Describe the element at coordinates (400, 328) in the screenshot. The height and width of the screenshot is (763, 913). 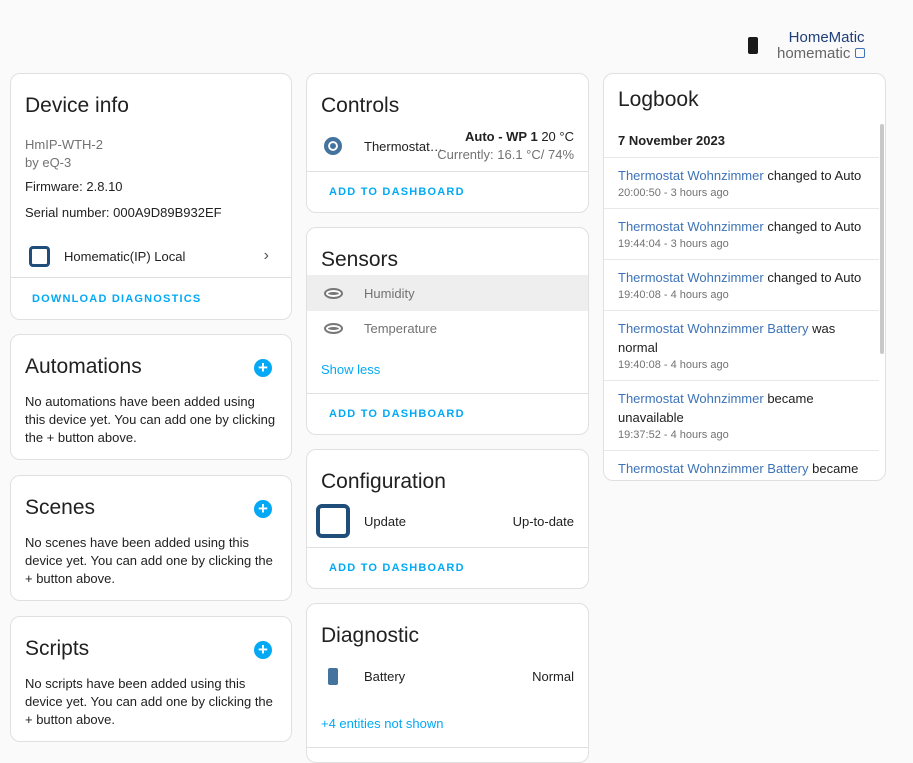
I see `sensor-label: Temperature` at that location.